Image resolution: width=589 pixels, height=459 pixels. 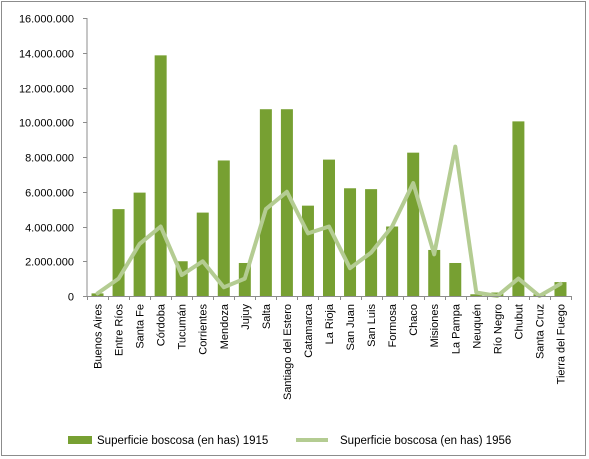 What do you see at coordinates (141, 326) in the screenshot?
I see `x-tick-label: Santa Fe` at bounding box center [141, 326].